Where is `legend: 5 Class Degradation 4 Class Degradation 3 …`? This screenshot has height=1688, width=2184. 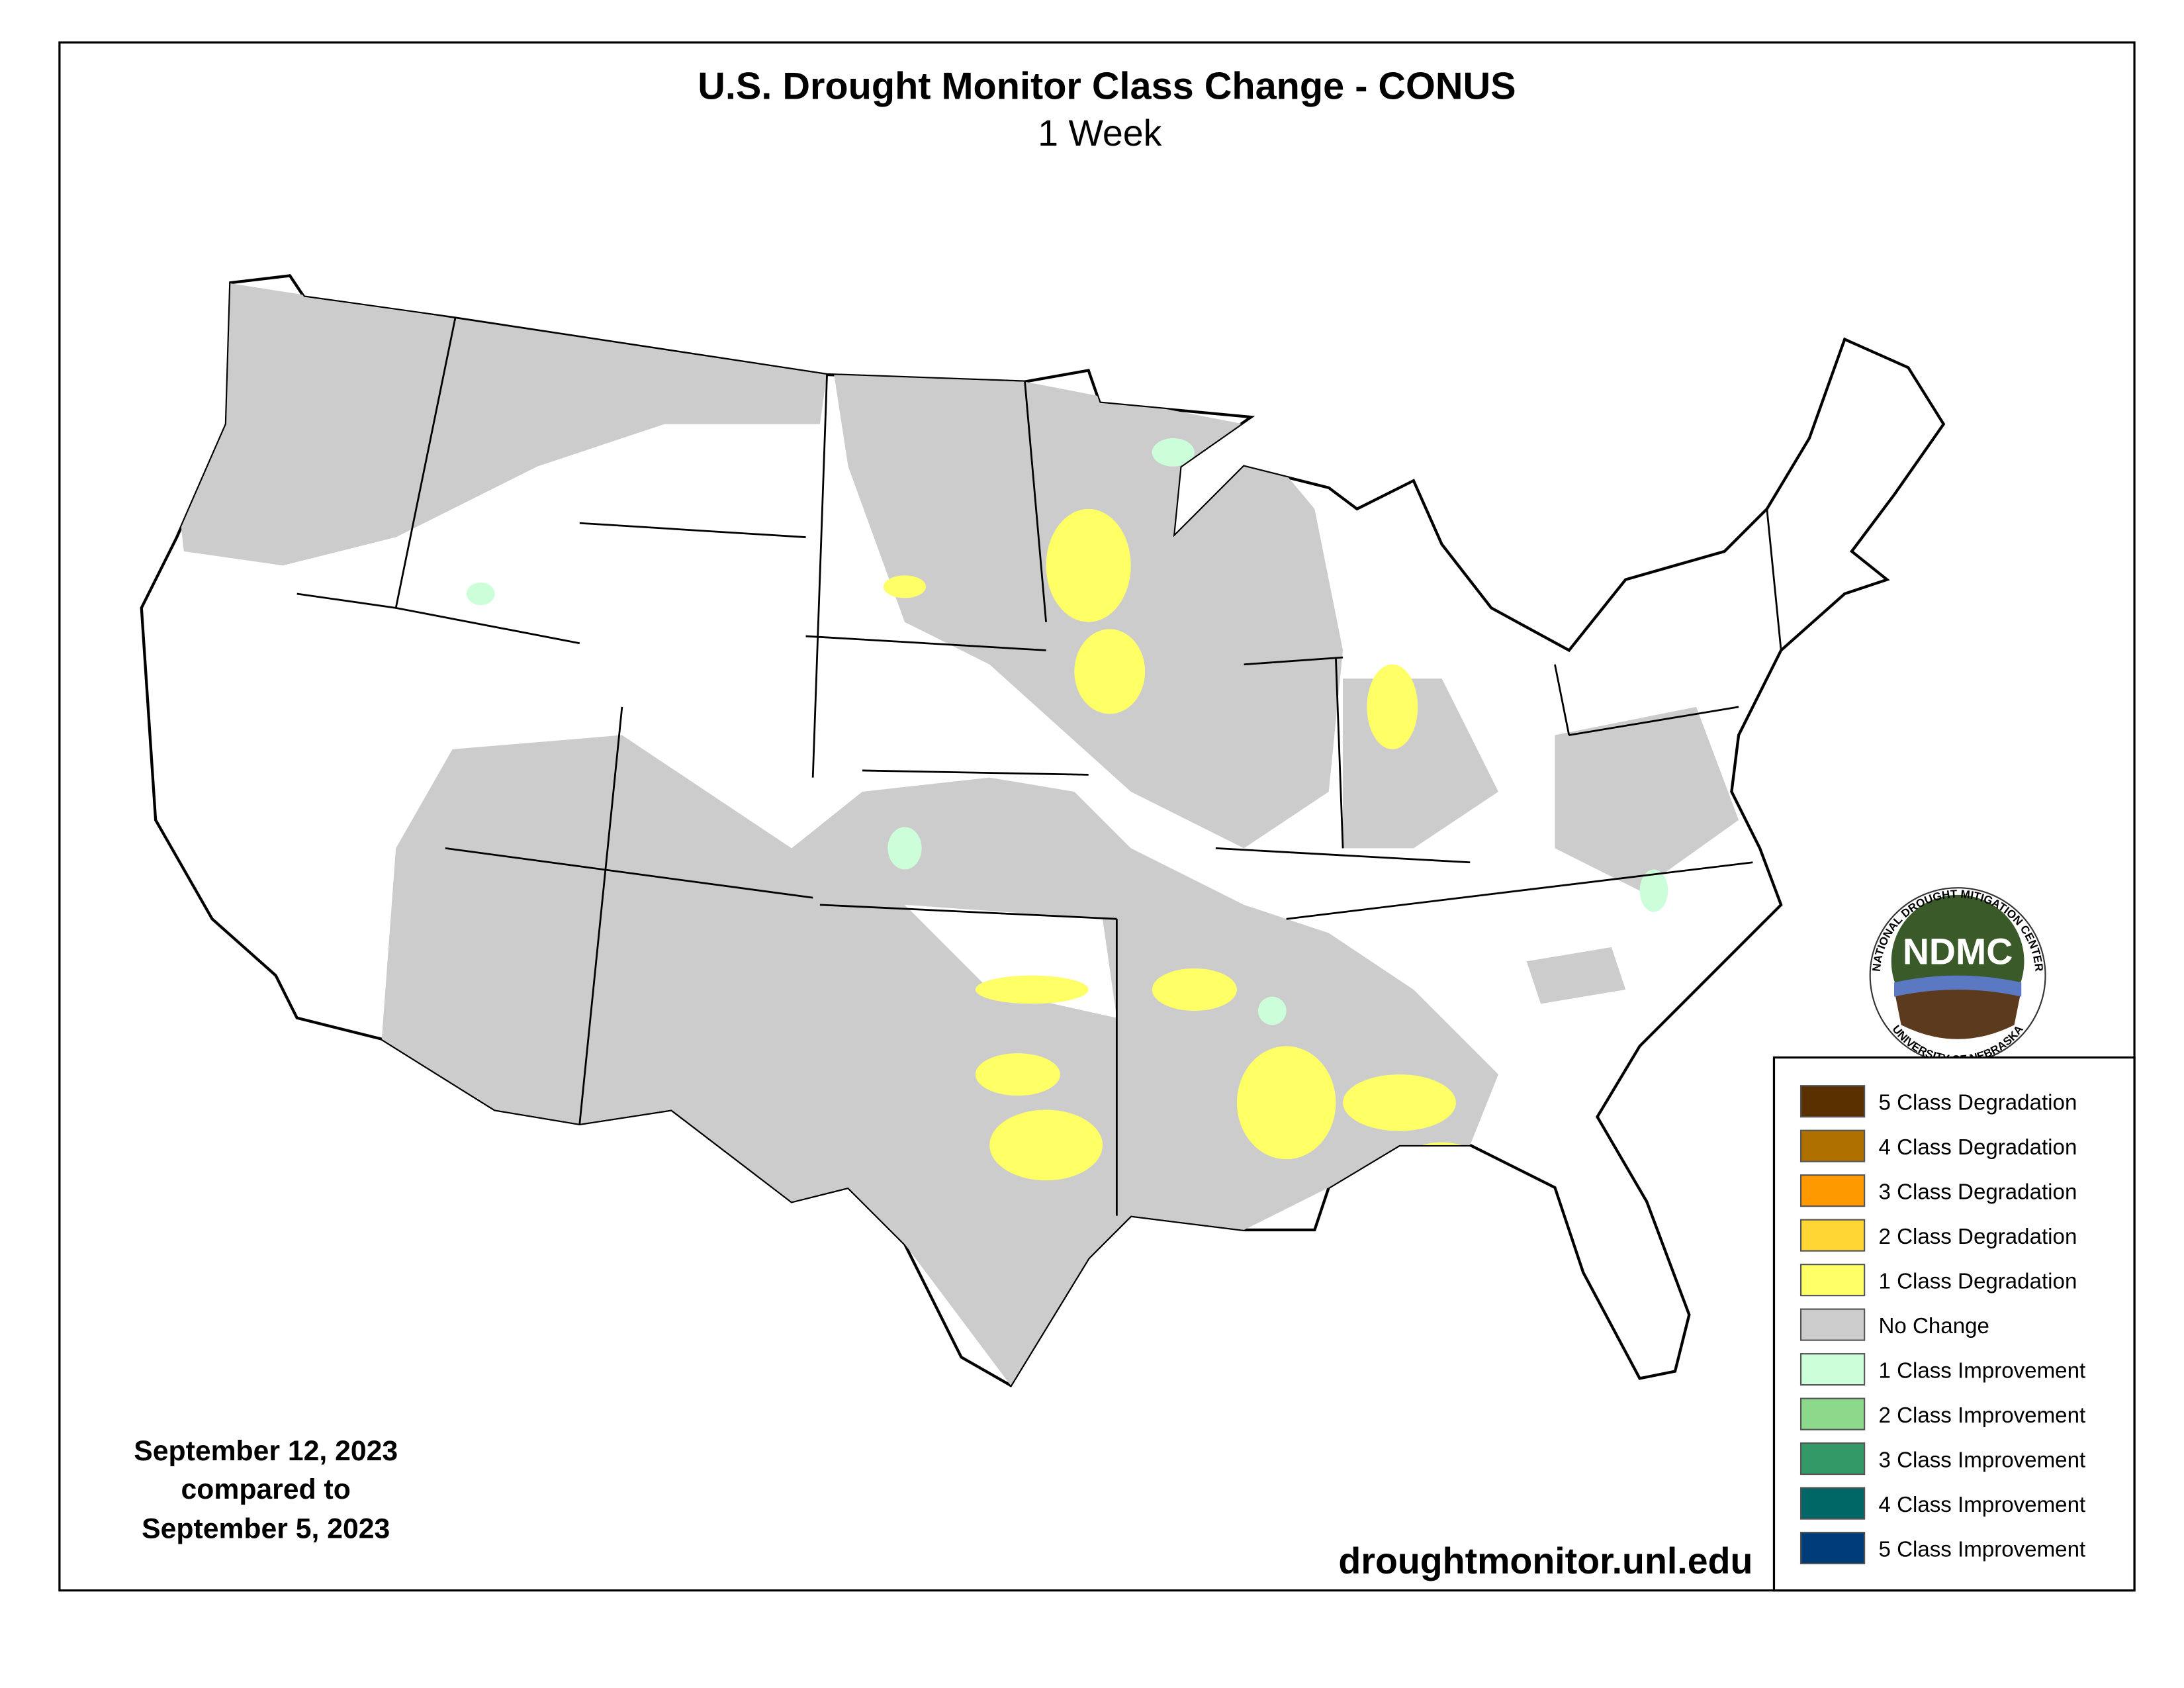
legend: 5 Class Degradation 4 Class Degradation 3 … is located at coordinates (1954, 1324).